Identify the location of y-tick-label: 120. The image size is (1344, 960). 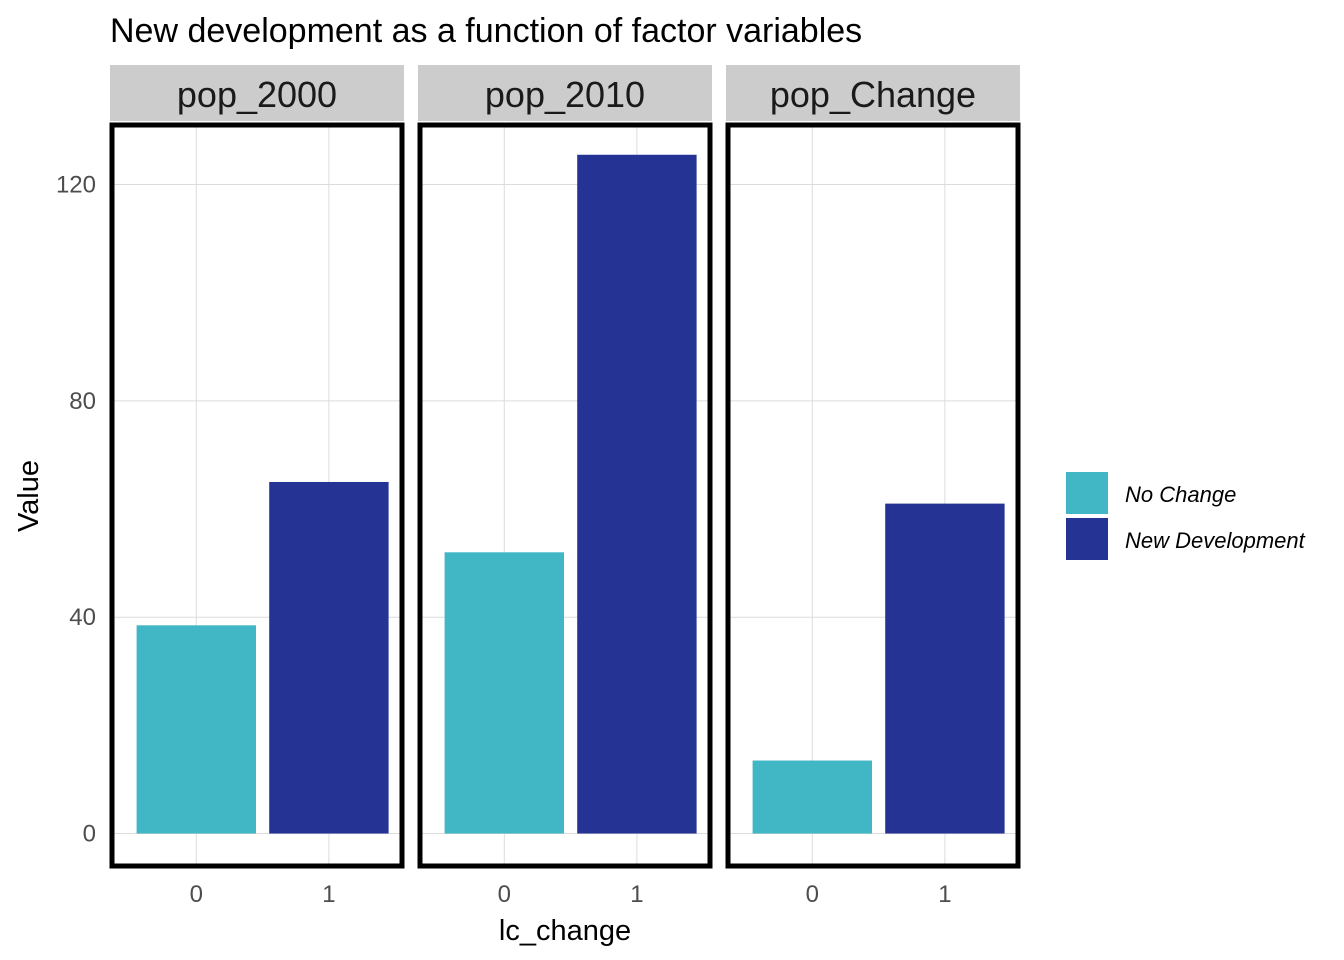
(76, 184).